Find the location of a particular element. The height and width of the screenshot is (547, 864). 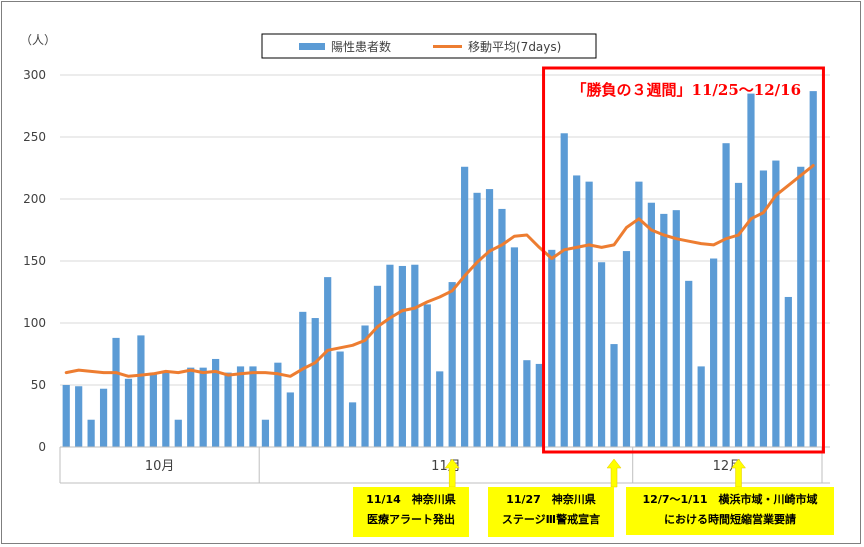

annotation-text: における時間短縮営業要請 is located at coordinates (730, 519).